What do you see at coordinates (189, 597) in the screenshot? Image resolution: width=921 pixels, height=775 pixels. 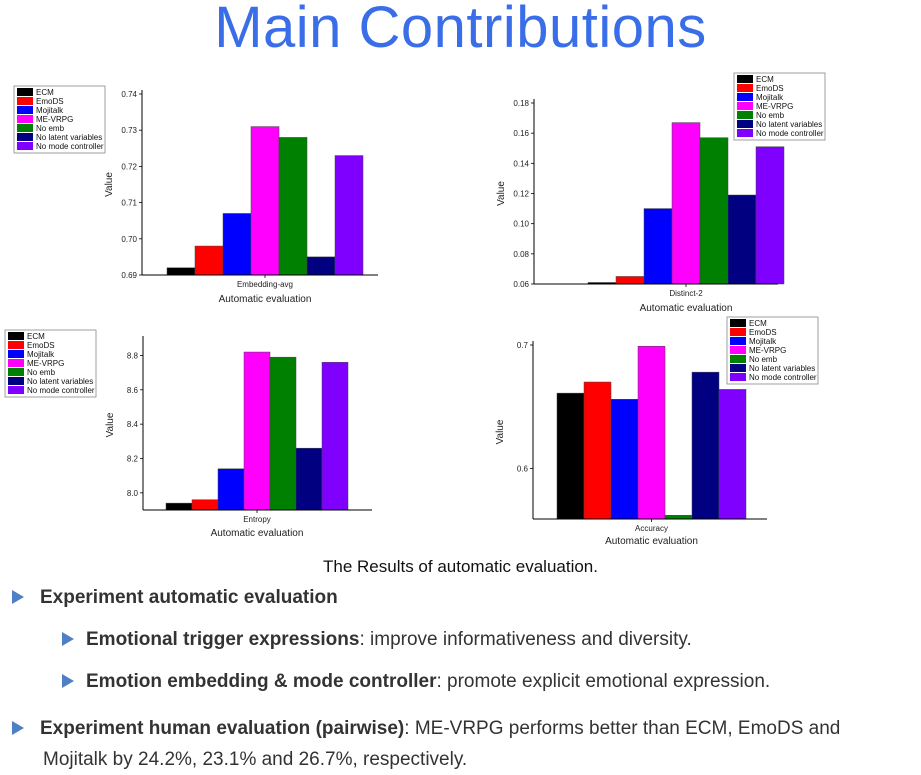 I see `bullet-bold-text: Experiment automatic evaluation` at bounding box center [189, 597].